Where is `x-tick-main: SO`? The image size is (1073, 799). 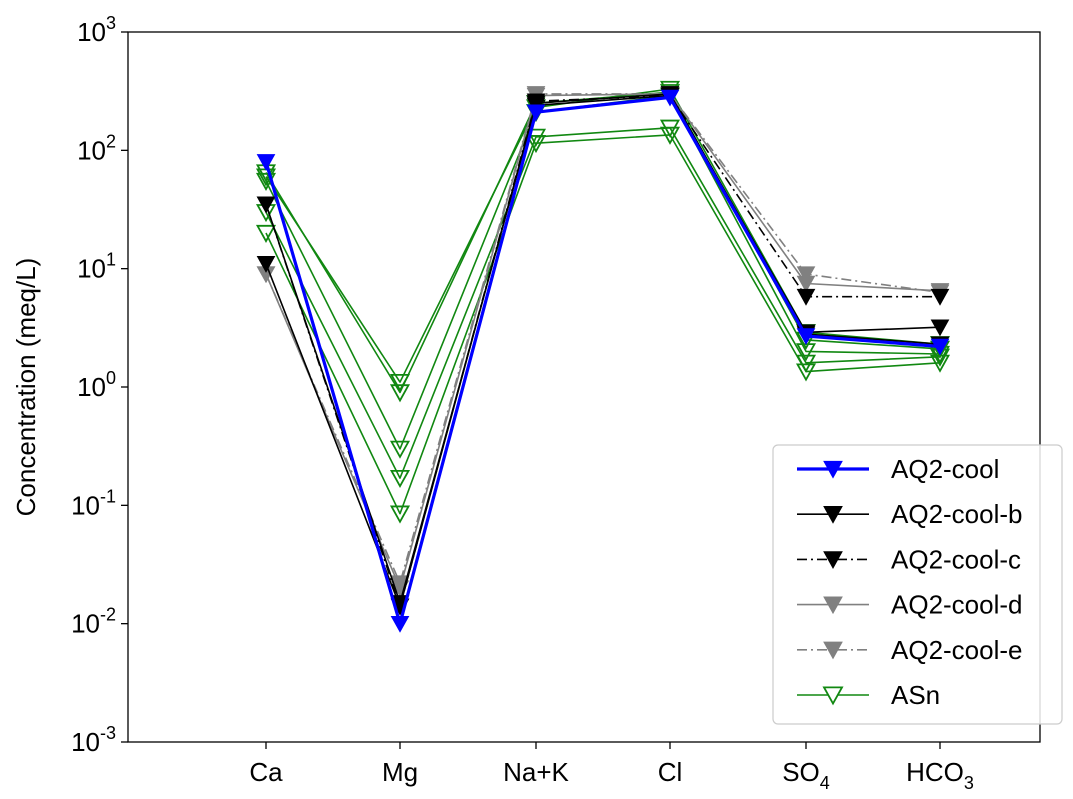 x-tick-main: SO is located at coordinates (801, 772).